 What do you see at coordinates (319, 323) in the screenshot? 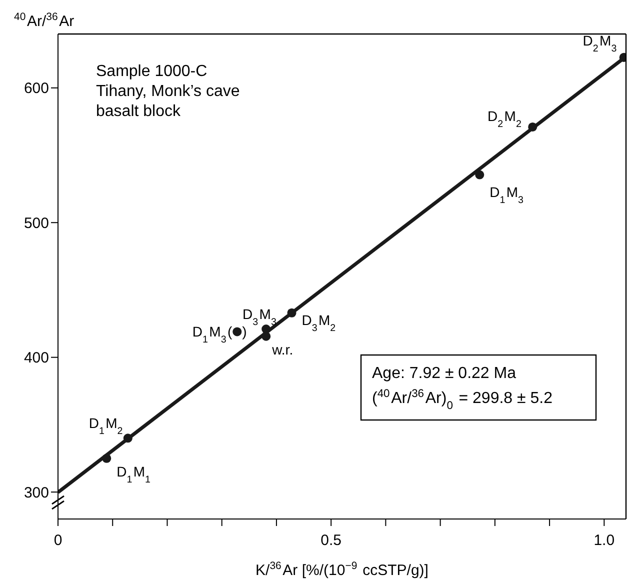
I see `annotation: D$_{3}$M$_{2}$` at bounding box center [319, 323].